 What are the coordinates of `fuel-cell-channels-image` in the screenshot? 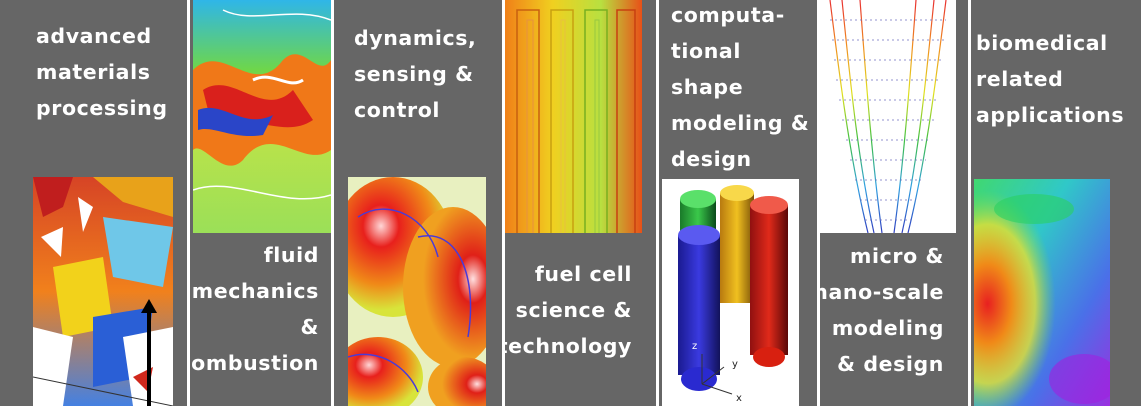 It's located at (573, 116).